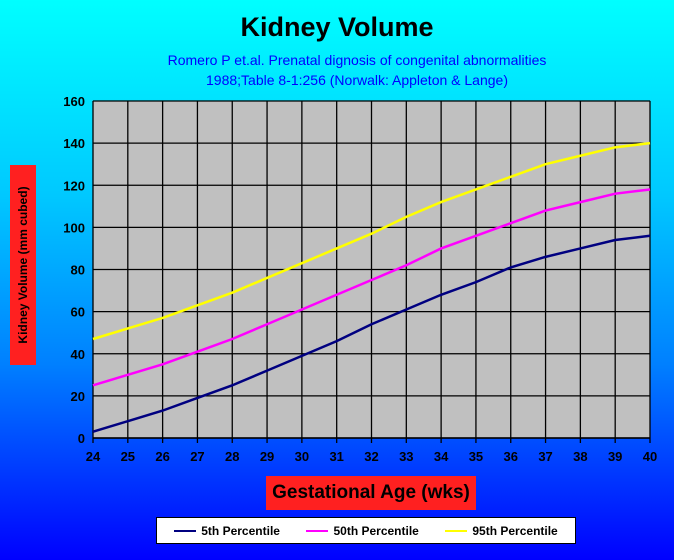  I want to click on x-tick-label: 25, so click(128, 456).